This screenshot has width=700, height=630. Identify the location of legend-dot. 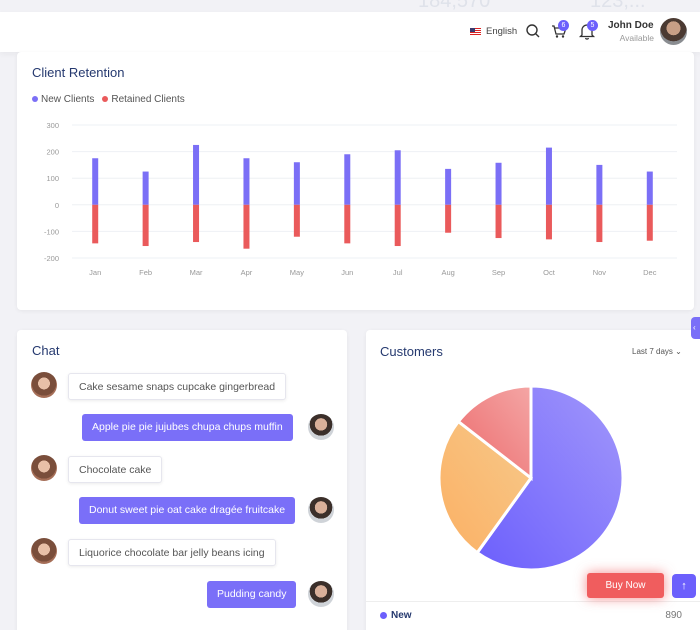
(383, 615).